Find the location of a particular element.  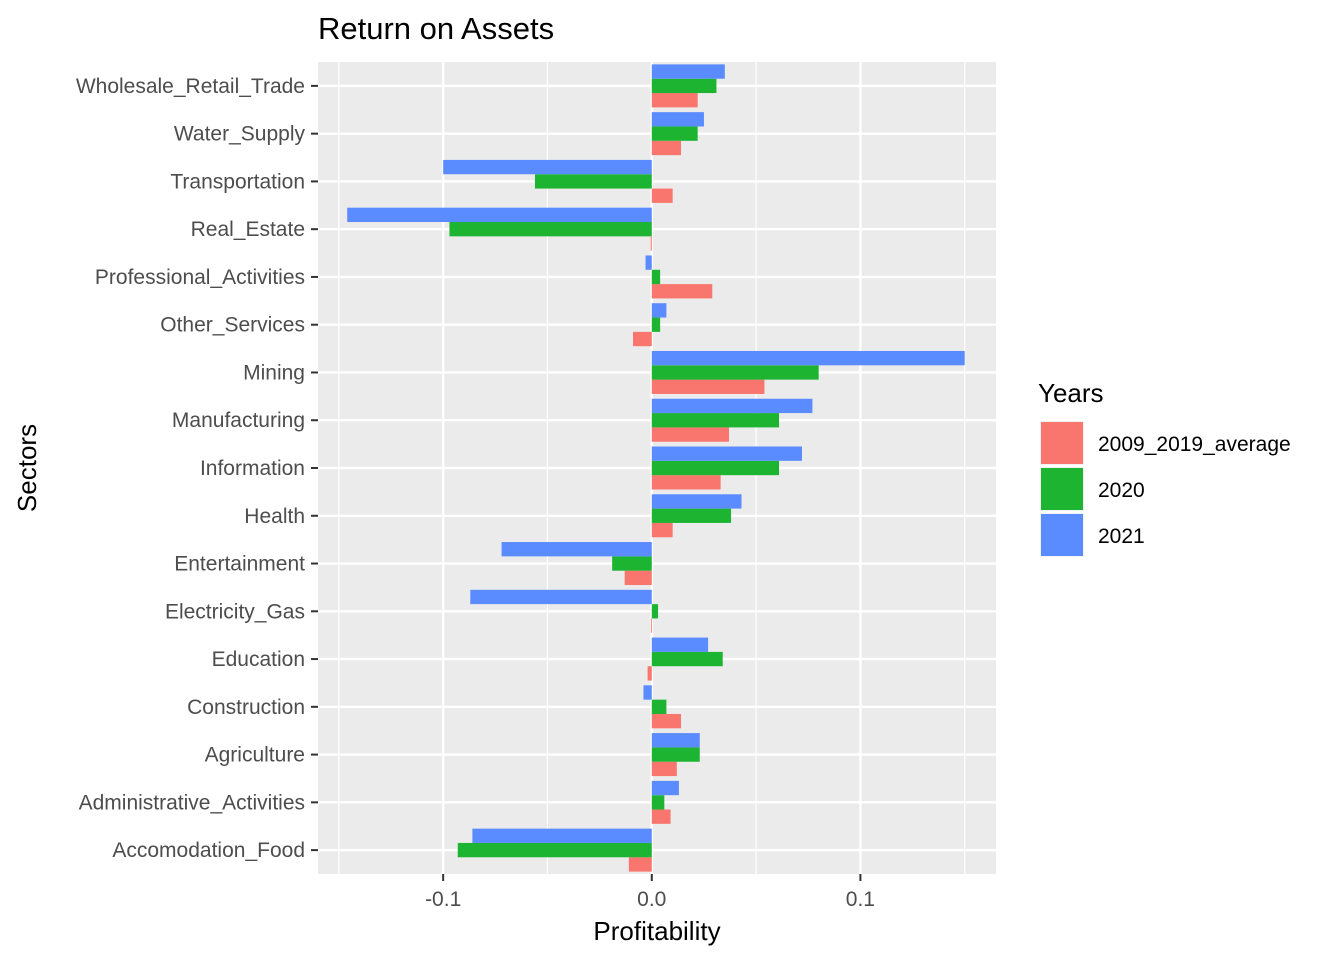

legend-label: 2009_2019_average is located at coordinates (1194, 444).